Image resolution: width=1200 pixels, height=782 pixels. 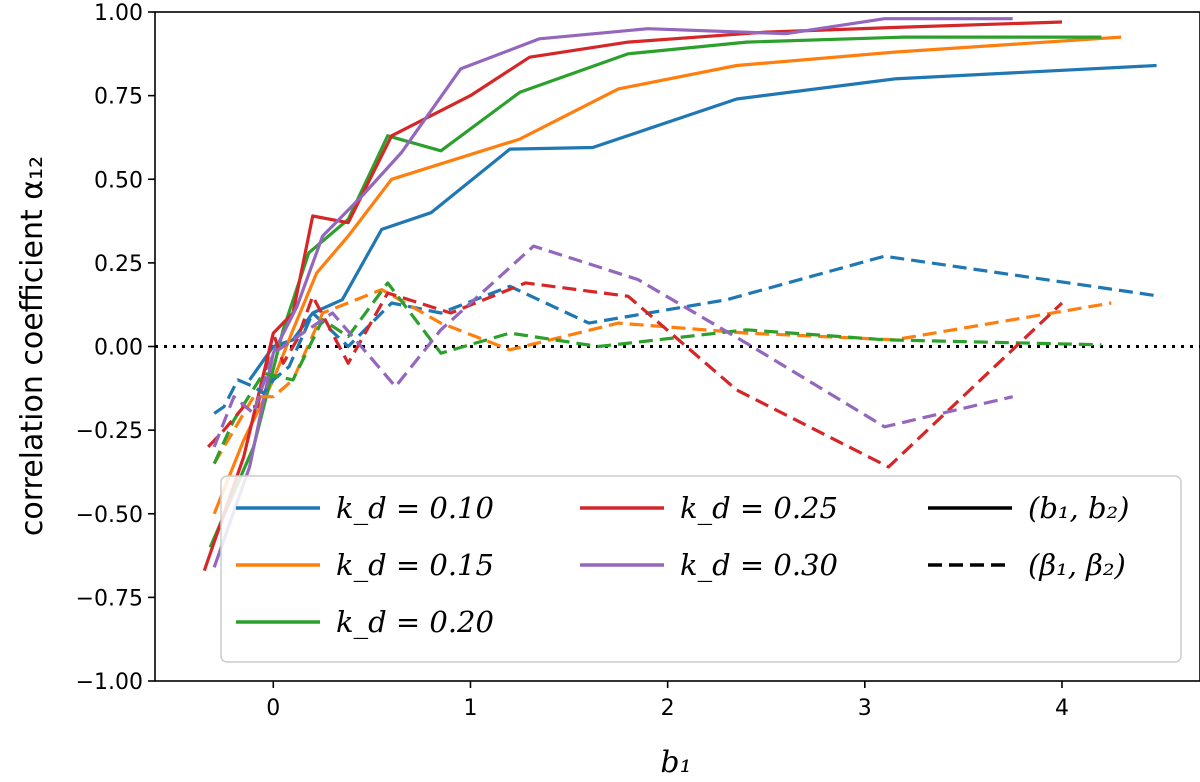 I want to click on y-ticks-group: −1.00 −0.75 −0.50 −0.25 0.00 0.25 0.50 0.75 1.00, so click(x=115, y=348).